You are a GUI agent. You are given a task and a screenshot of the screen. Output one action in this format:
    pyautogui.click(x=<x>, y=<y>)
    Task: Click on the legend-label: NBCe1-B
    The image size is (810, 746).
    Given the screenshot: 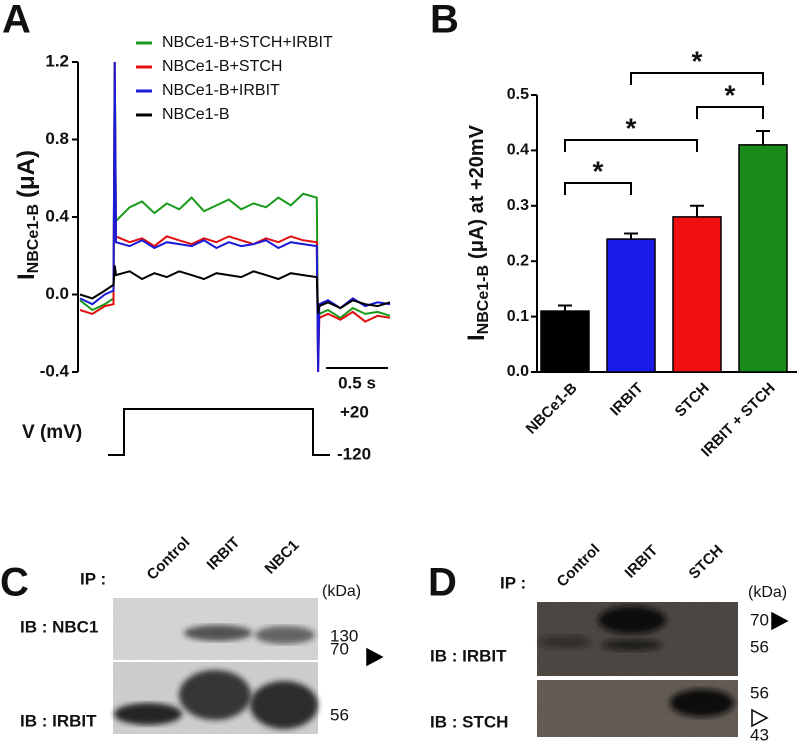 What is the action you would take?
    pyautogui.click(x=196, y=114)
    